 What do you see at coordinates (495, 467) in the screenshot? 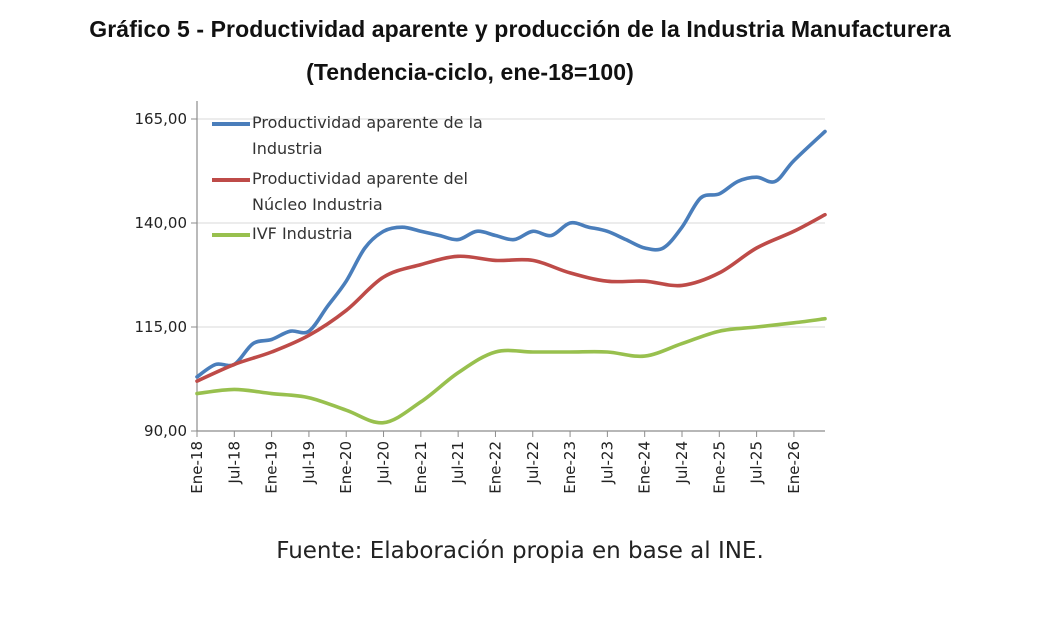
I see `x-tick-label: Ene-22` at bounding box center [495, 467].